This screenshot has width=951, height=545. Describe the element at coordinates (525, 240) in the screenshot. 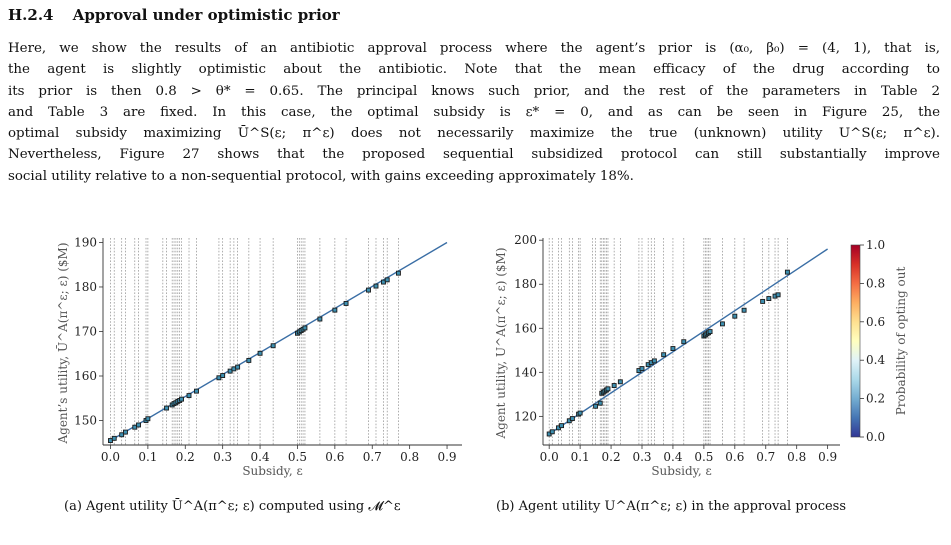

I see `y-tick-label: 200` at that location.